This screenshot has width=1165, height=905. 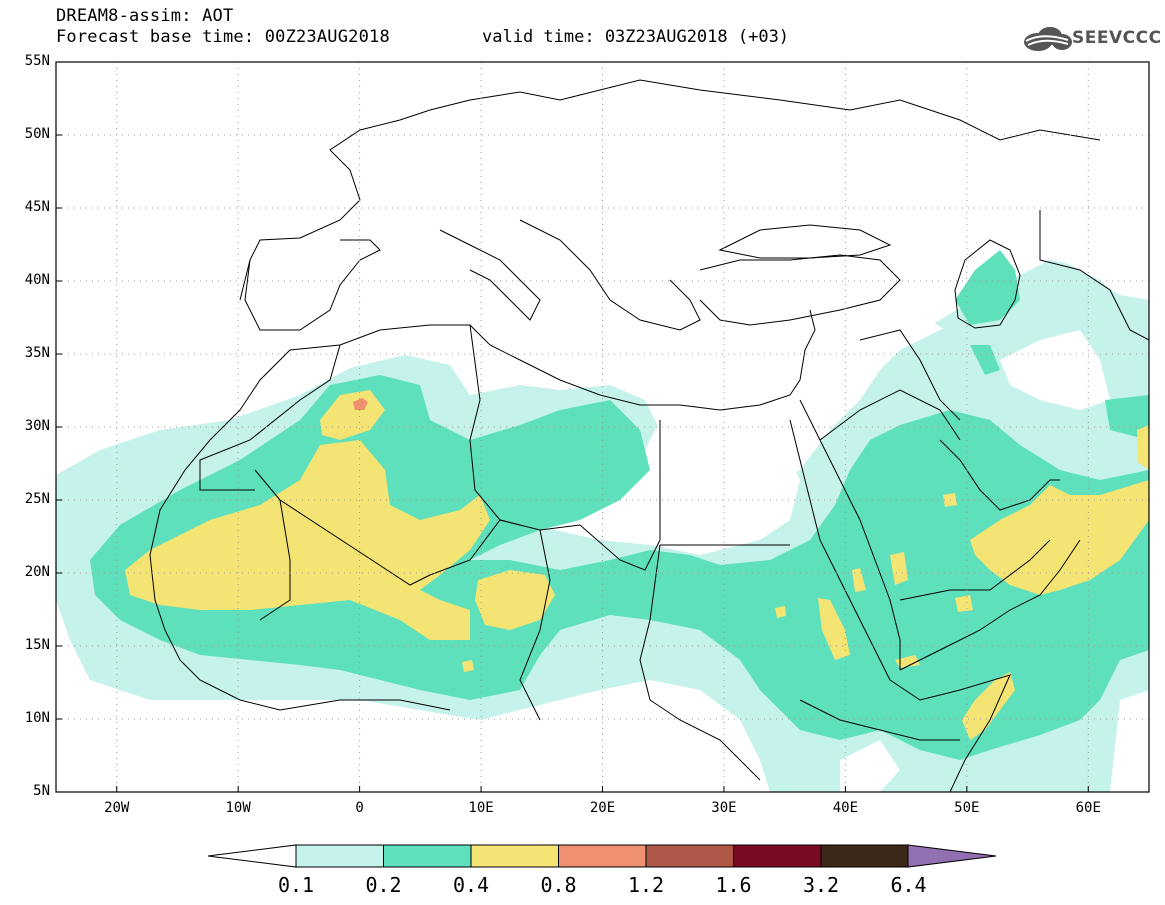 What do you see at coordinates (1117, 38) in the screenshot?
I see `logo-text: SEEVCCC` at bounding box center [1117, 38].